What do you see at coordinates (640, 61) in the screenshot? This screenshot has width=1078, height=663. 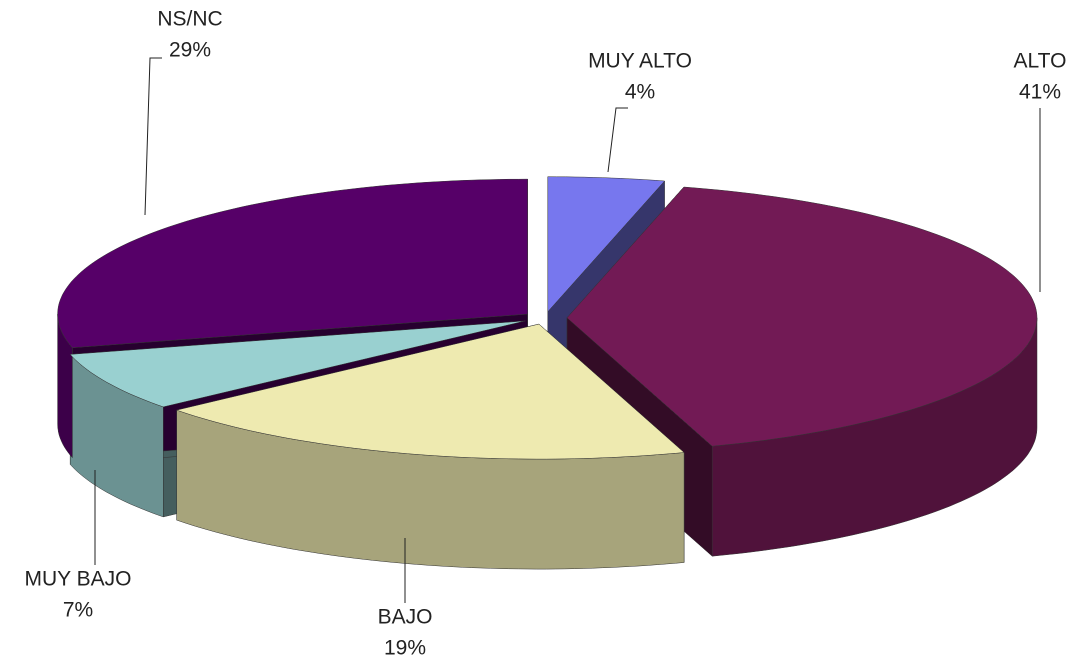 I see `slice-label: MUY ALTO` at bounding box center [640, 61].